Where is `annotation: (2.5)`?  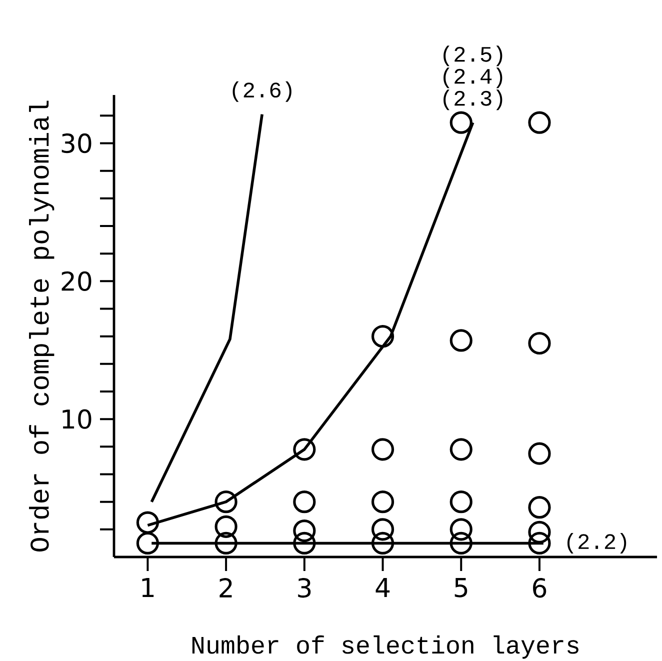
annotation: (2.5) is located at coordinates (473, 56).